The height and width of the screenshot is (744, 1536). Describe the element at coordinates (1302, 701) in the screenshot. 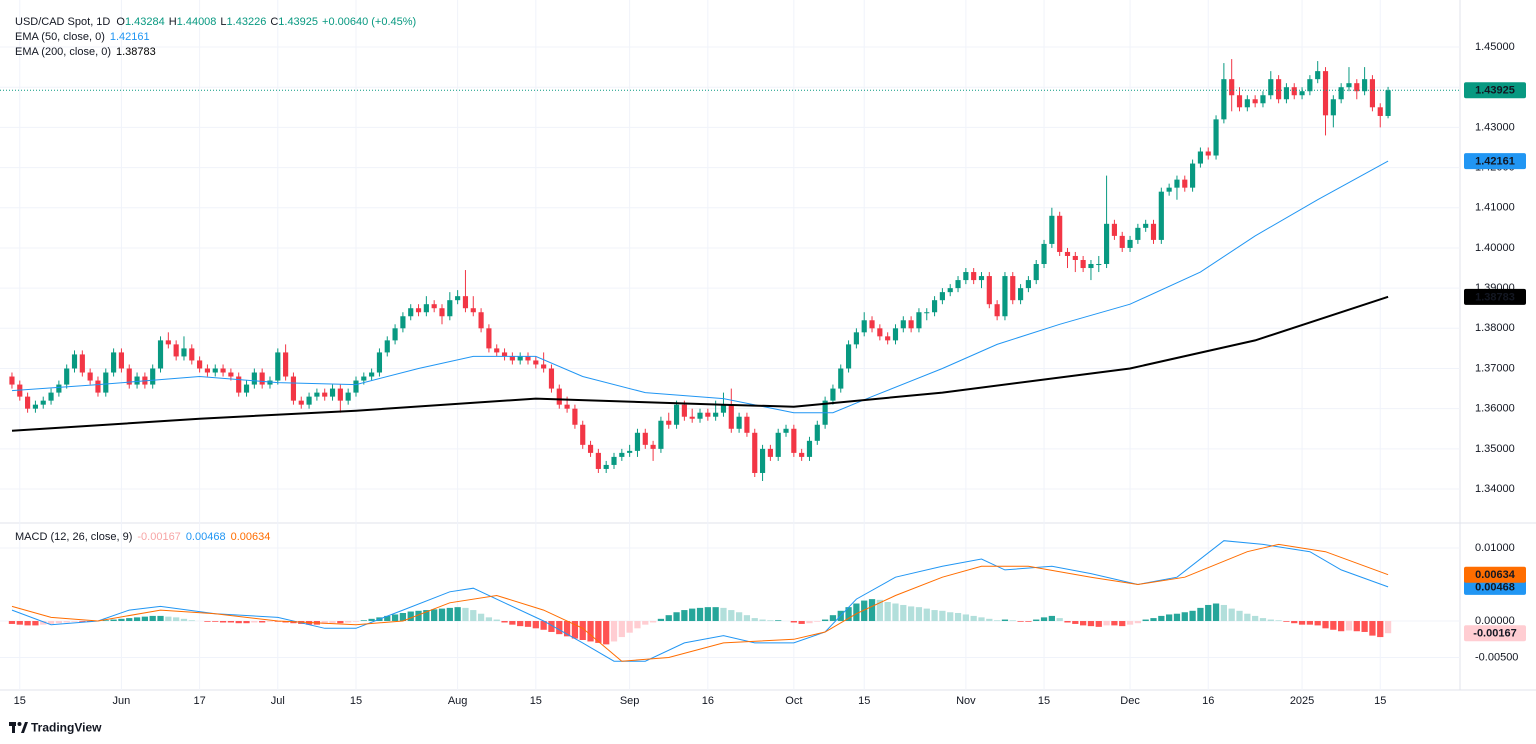

I see `x-tick-label: 2025` at that location.